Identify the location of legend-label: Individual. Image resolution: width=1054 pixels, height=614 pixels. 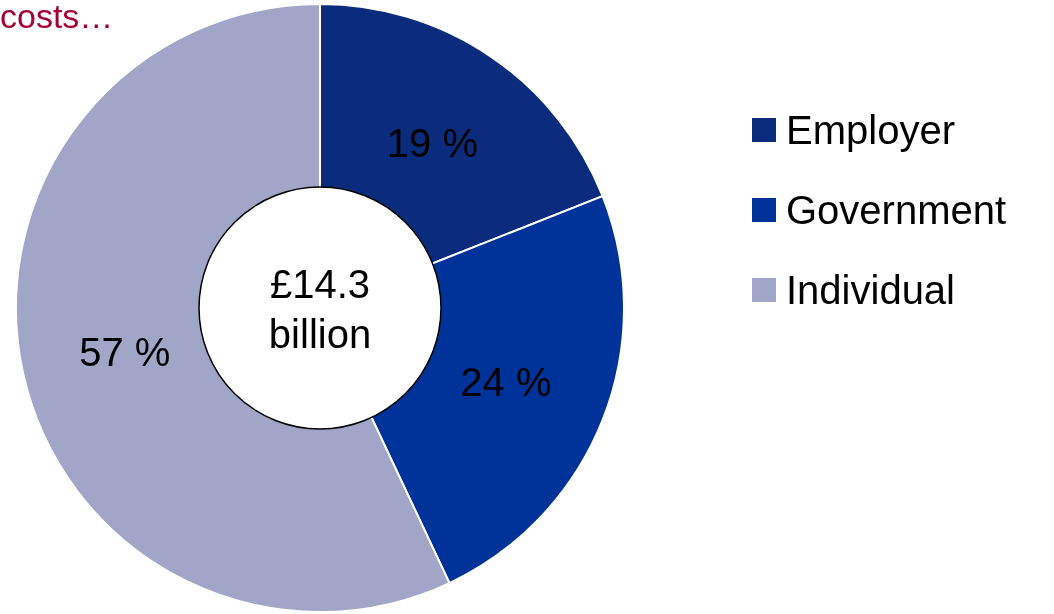
(871, 290).